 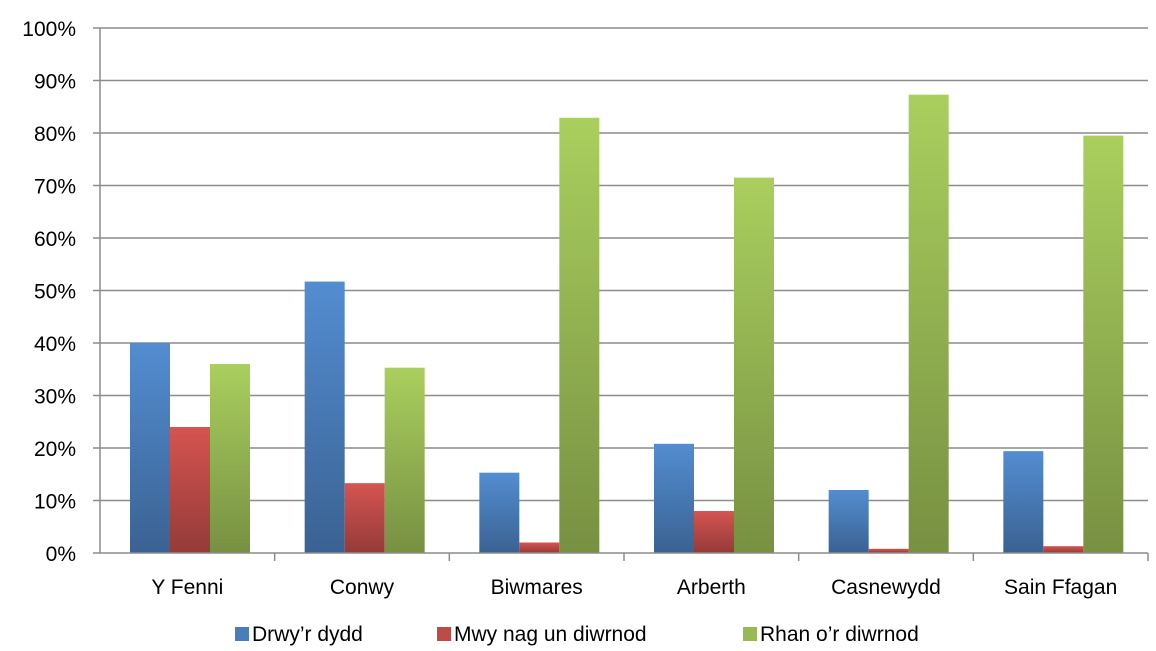 I want to click on legend-label: Drwy’r dydd, so click(x=307, y=634).